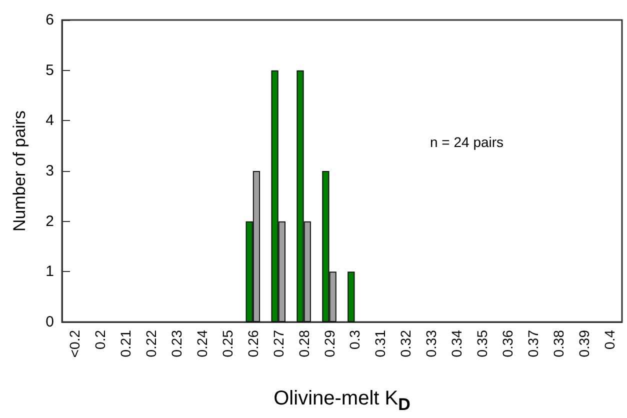 The width and height of the screenshot is (627, 418). Describe the element at coordinates (351, 297) in the screenshot. I see `bar` at that location.